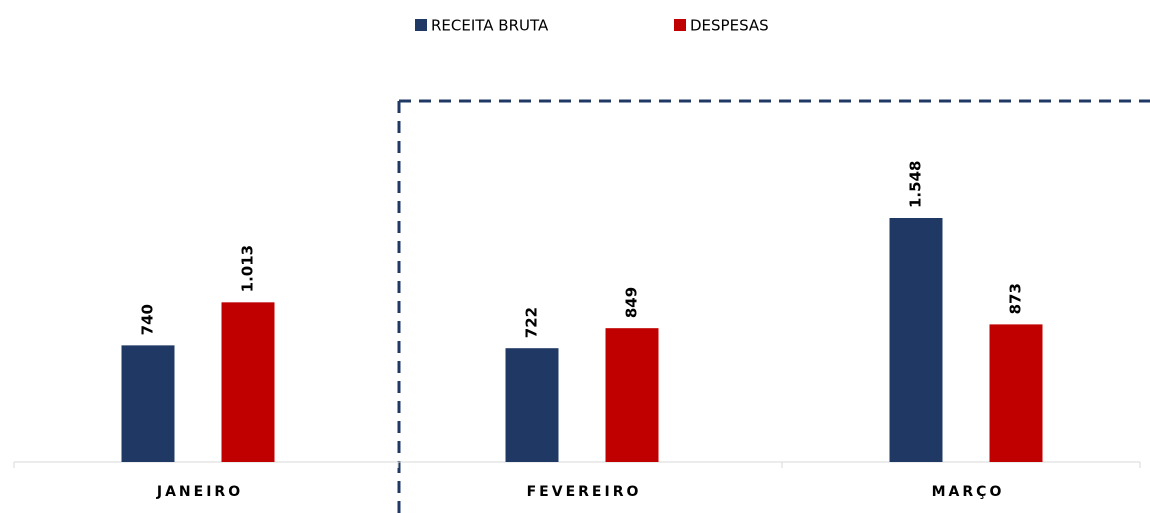  What do you see at coordinates (729, 26) in the screenshot?
I see `legend-label: DESPESAS` at bounding box center [729, 26].